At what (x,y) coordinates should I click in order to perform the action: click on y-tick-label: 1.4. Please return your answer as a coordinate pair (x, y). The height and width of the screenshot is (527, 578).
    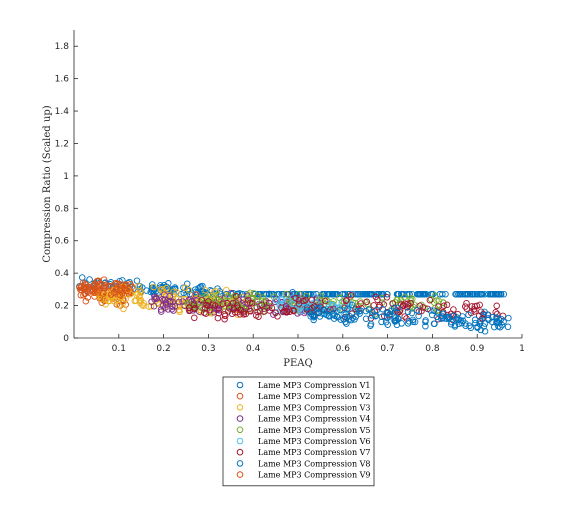
    Looking at the image, I should click on (62, 112).